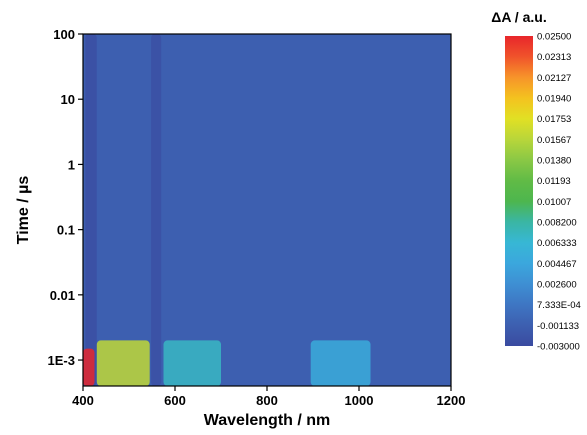 This screenshot has height=435, width=587. I want to click on colorbar-label: 0.01007, so click(554, 202).